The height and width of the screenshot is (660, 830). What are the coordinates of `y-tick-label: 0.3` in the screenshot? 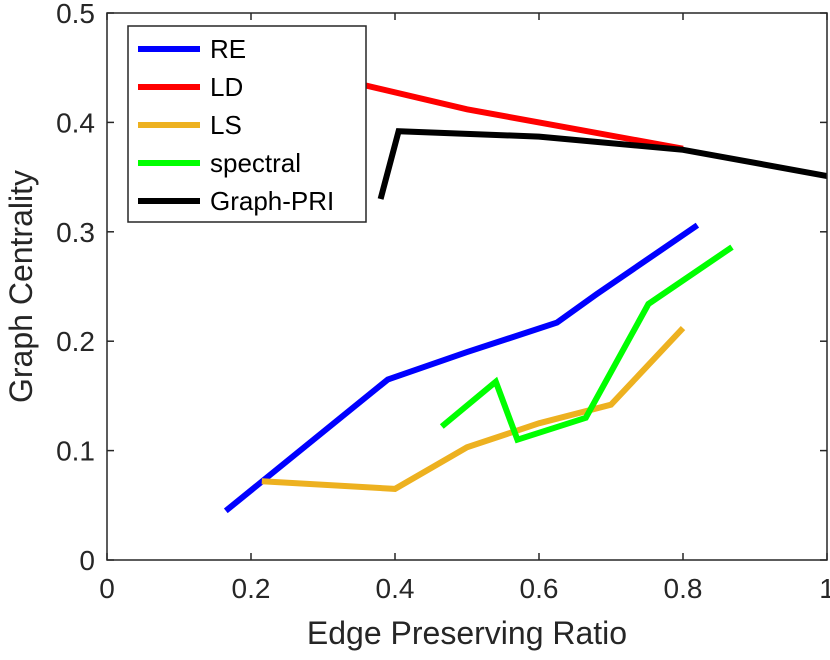 It's located at (75, 232).